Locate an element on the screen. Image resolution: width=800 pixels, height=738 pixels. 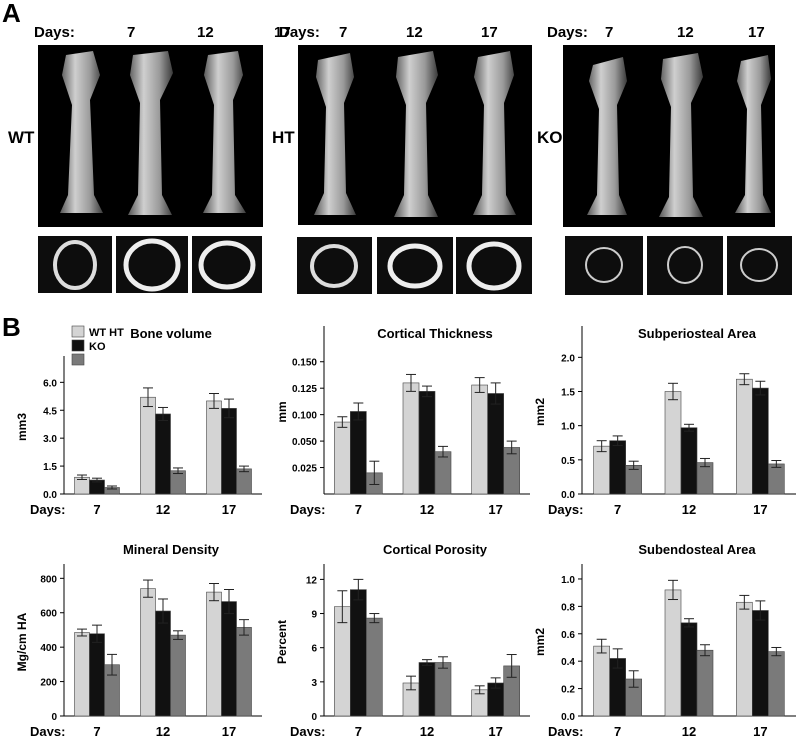
y-tick-label: 0.100 is located at coordinates (304, 416).